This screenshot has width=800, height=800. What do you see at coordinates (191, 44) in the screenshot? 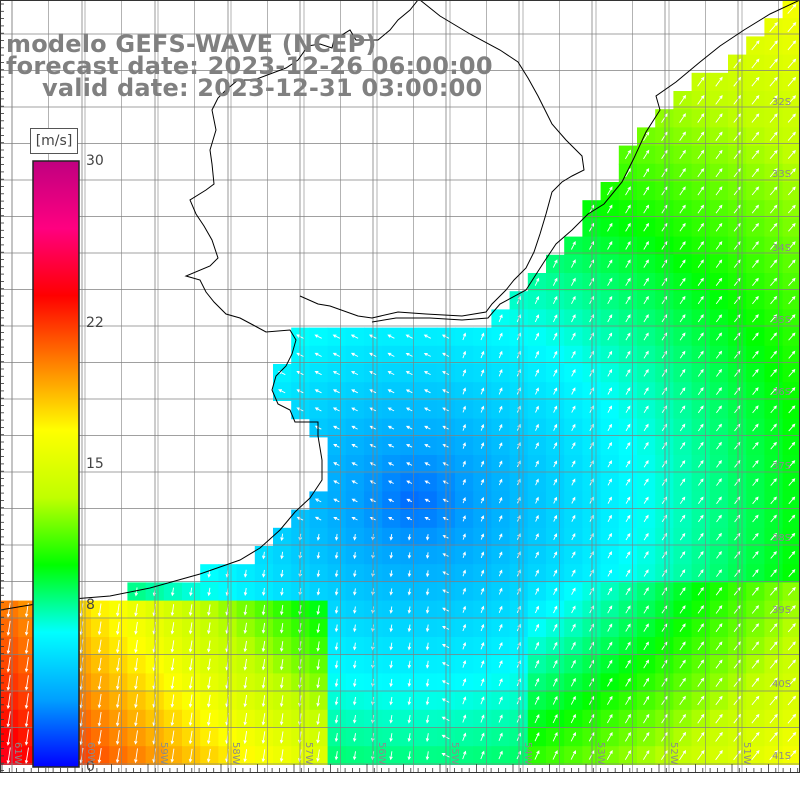
I see `model-title: modelo GEFS-WAVE (NCEP)` at bounding box center [191, 44].